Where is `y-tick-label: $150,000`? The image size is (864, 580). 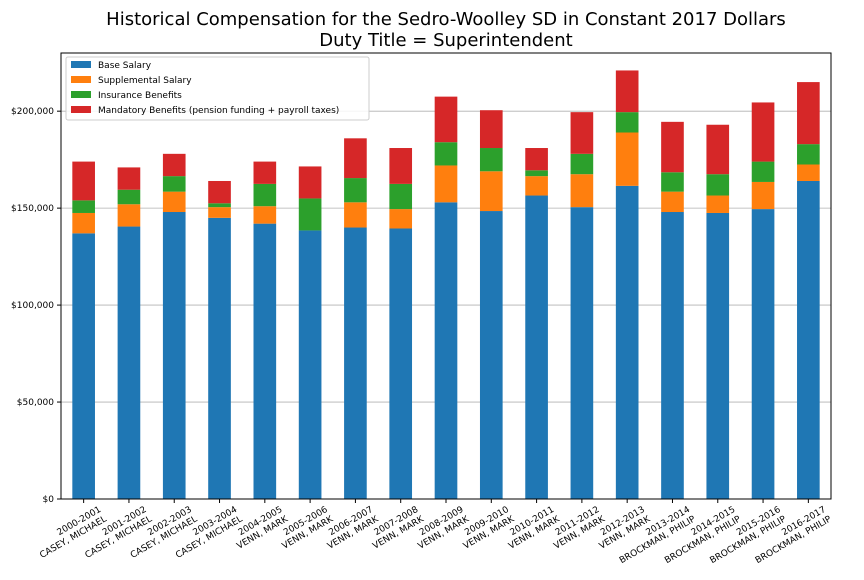 y-tick-label: $150,000 is located at coordinates (32, 209).